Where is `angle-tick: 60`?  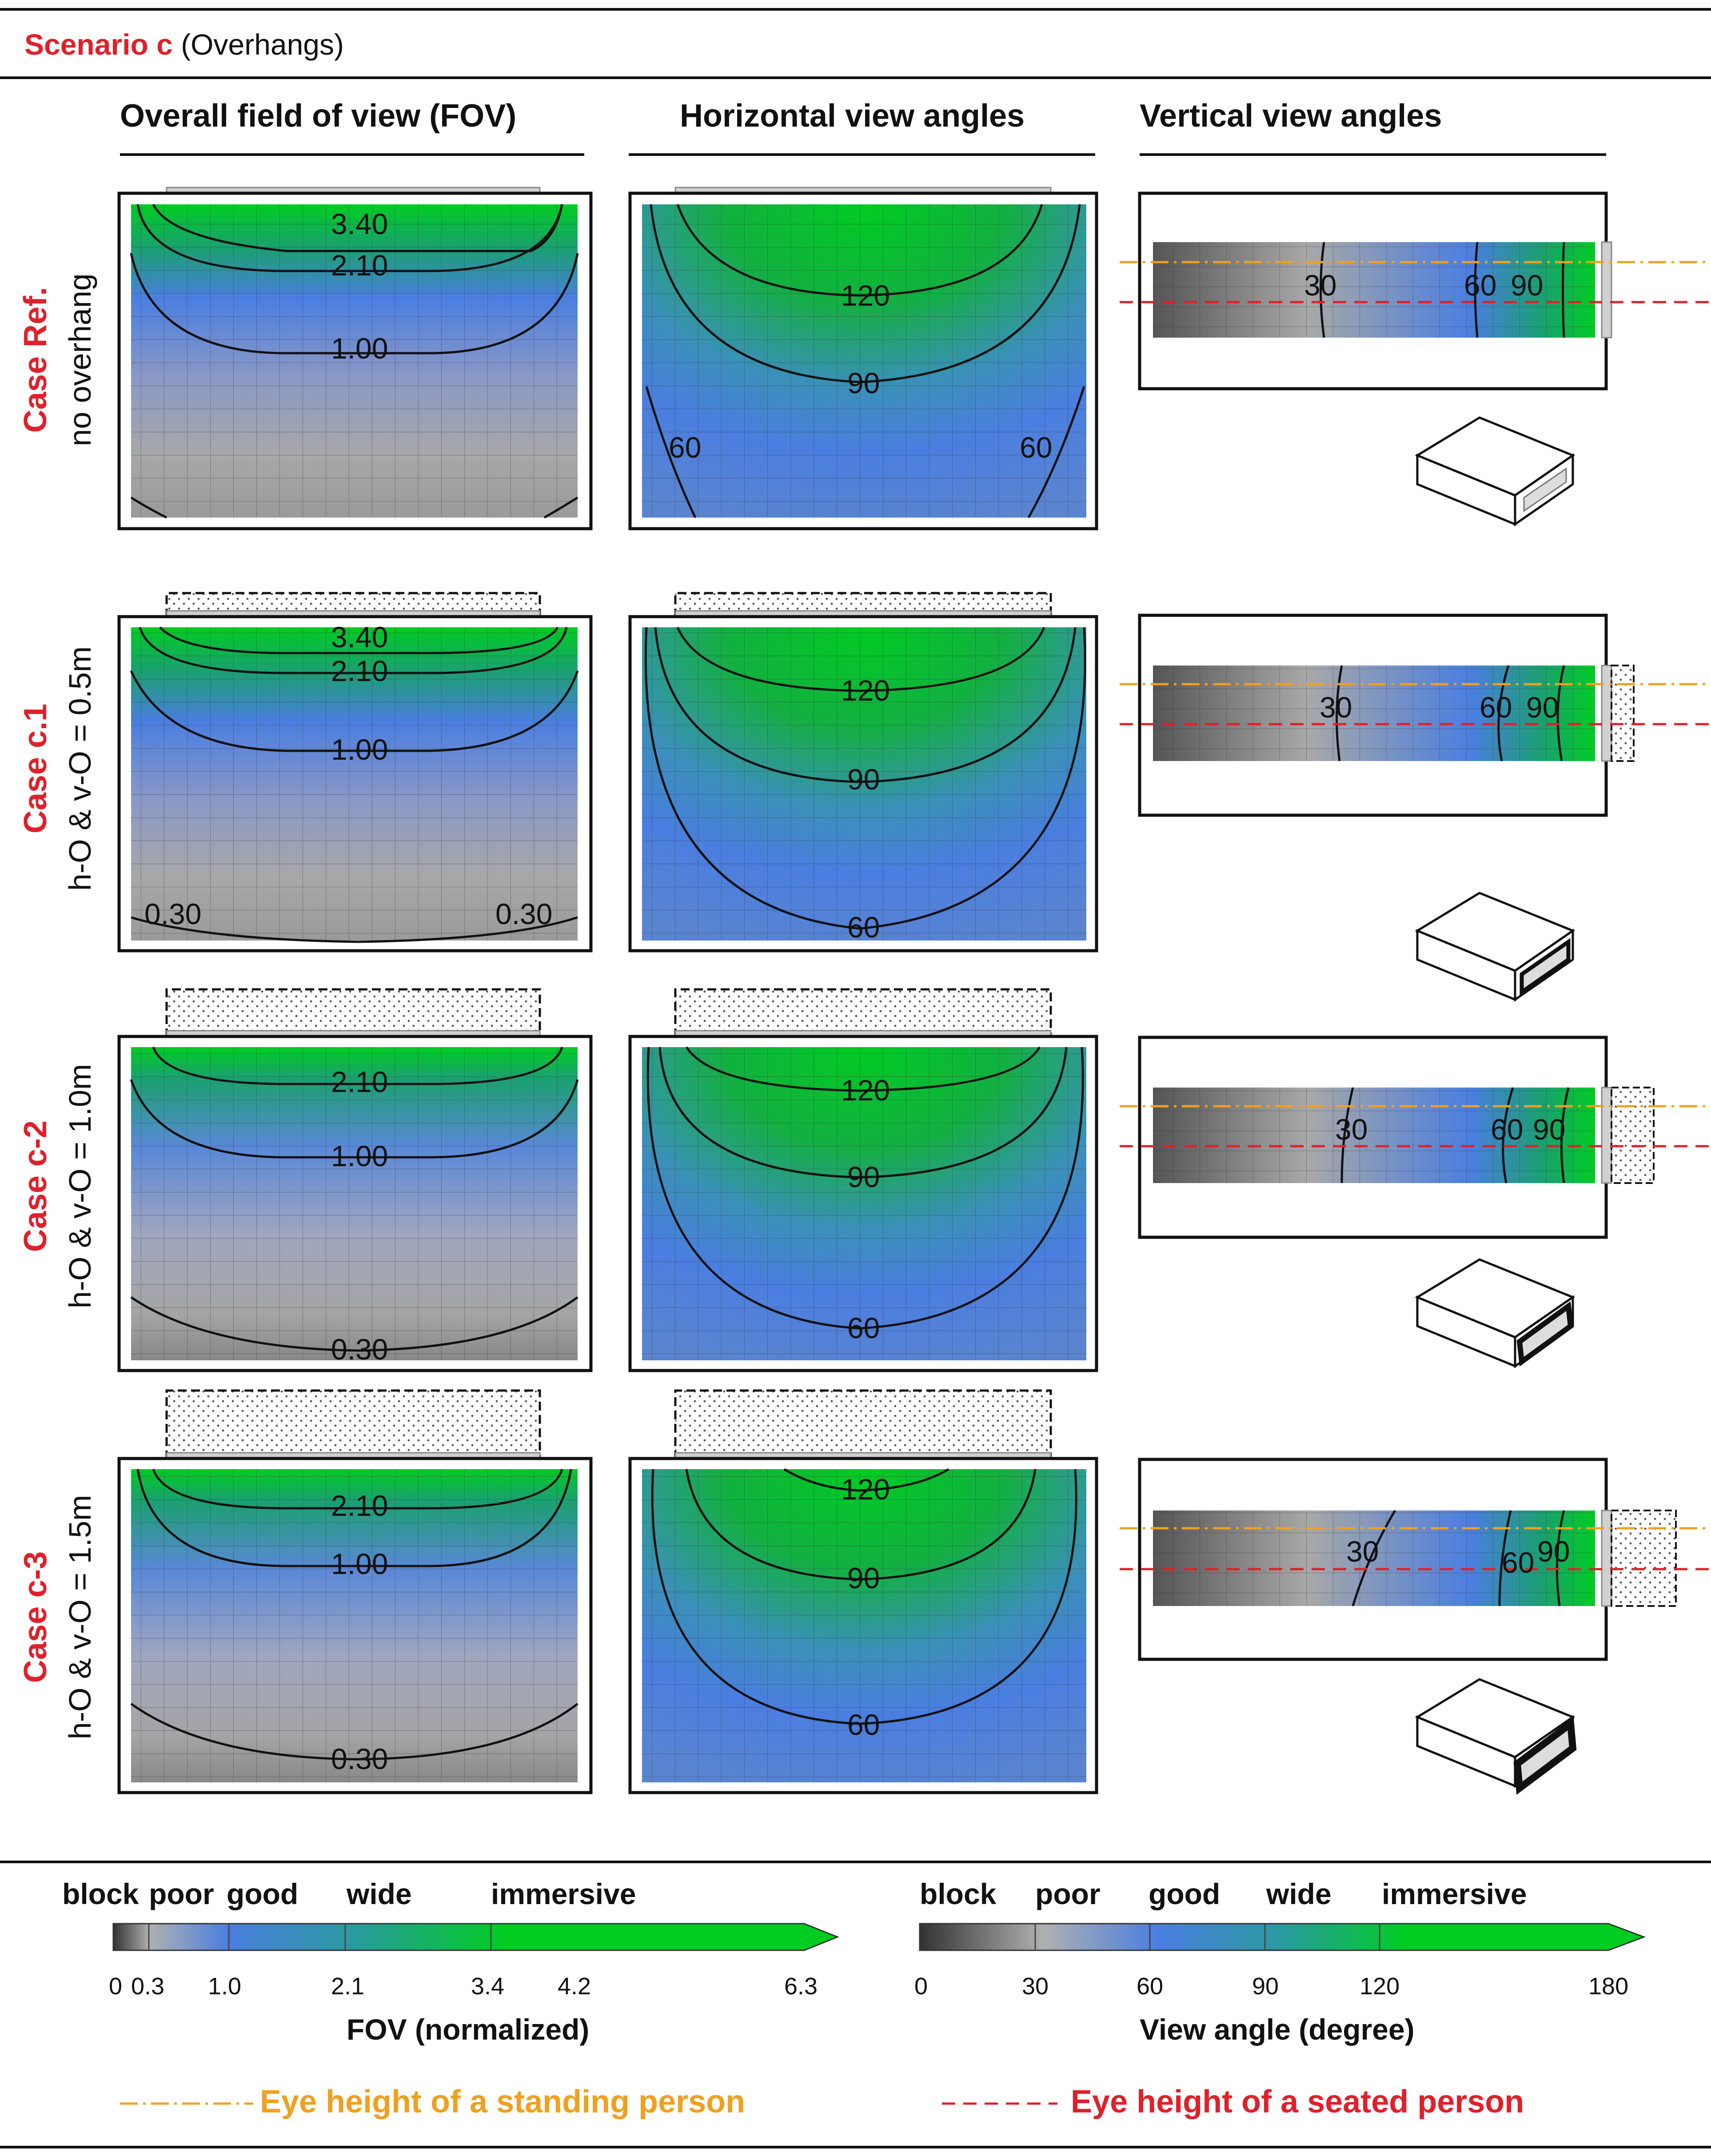
angle-tick: 60 is located at coordinates (1150, 1986).